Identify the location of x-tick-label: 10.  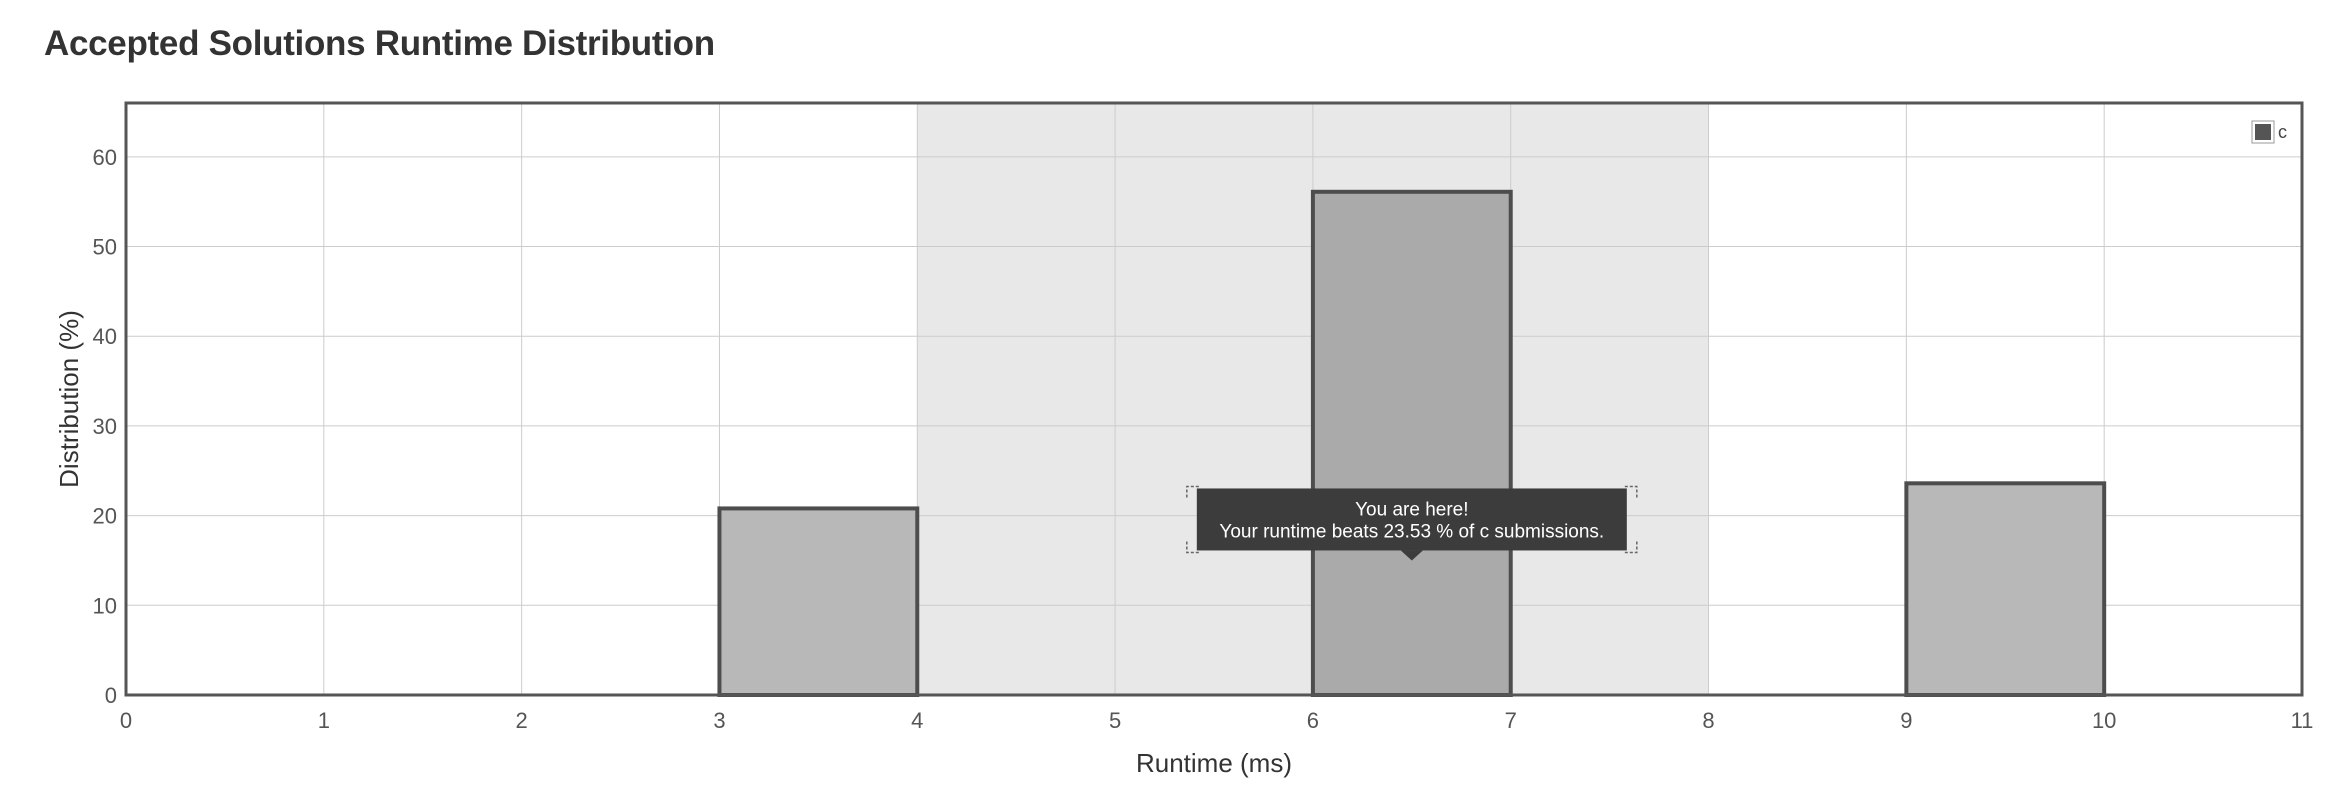
(2104, 720).